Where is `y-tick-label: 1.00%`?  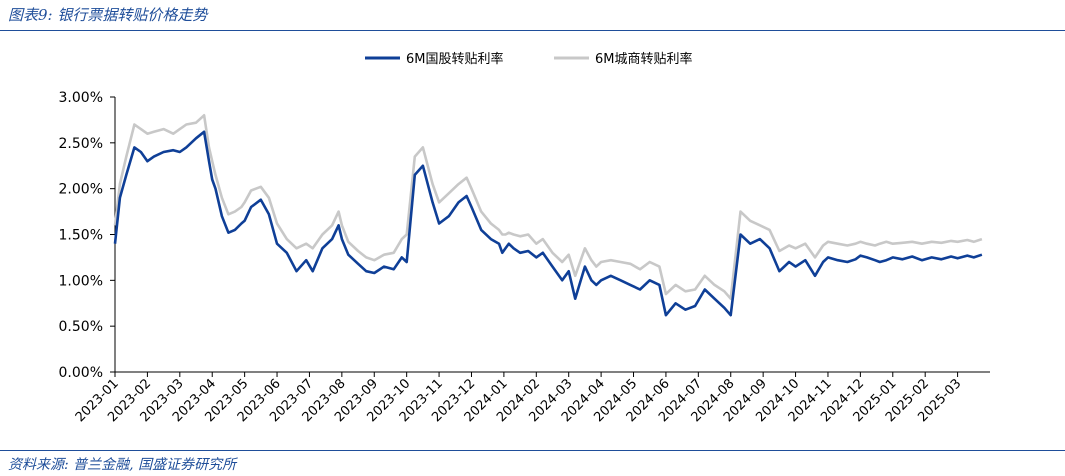
y-tick-label: 1.00% is located at coordinates (81, 281).